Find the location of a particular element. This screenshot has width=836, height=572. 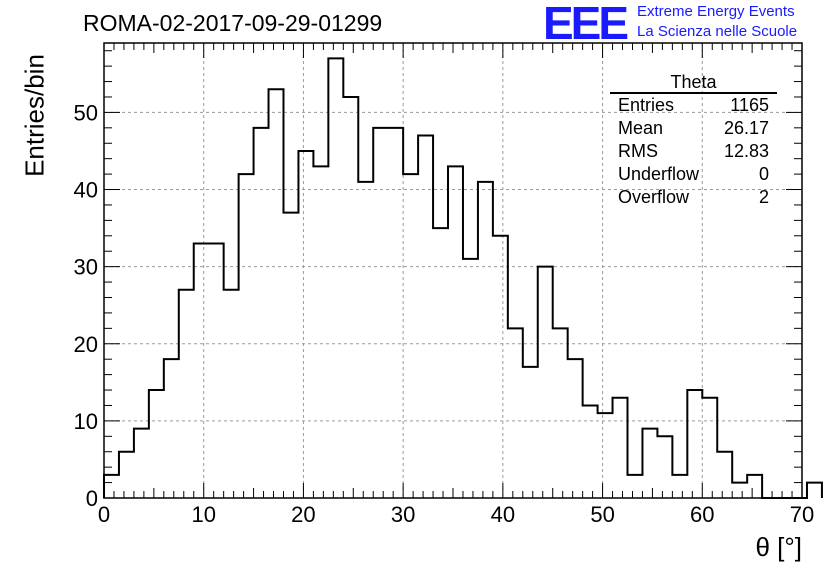

y-tick-label: 40 is located at coordinates (86, 190).